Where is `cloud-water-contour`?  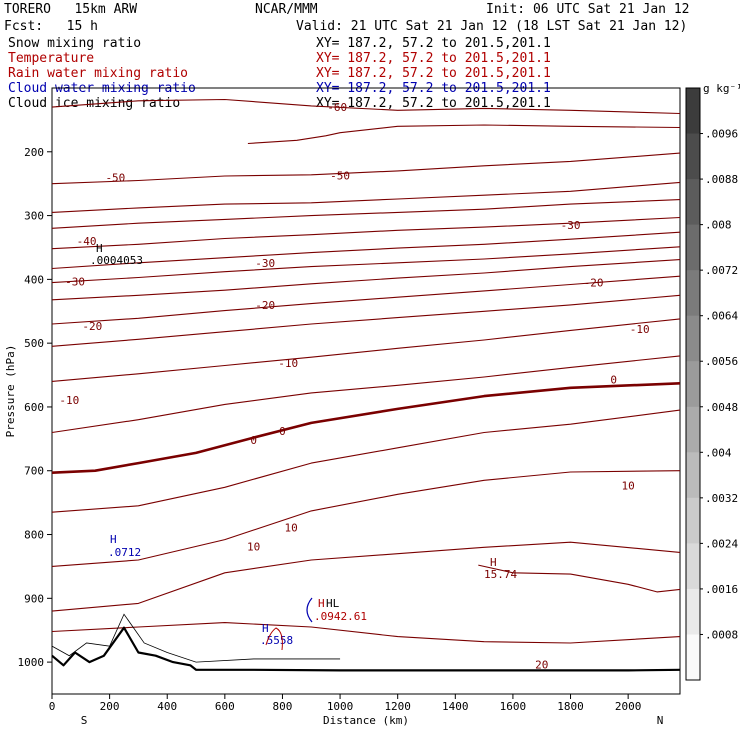
cloud-water-contour is located at coordinates (309, 610).